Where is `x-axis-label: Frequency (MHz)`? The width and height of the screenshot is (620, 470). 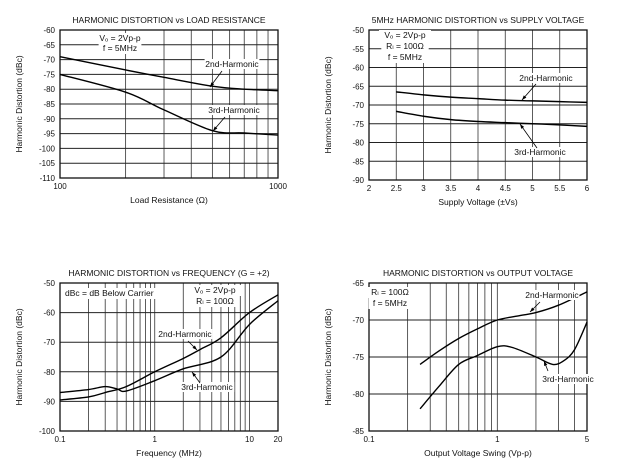 x-axis-label: Frequency (MHz) is located at coordinates (169, 453).